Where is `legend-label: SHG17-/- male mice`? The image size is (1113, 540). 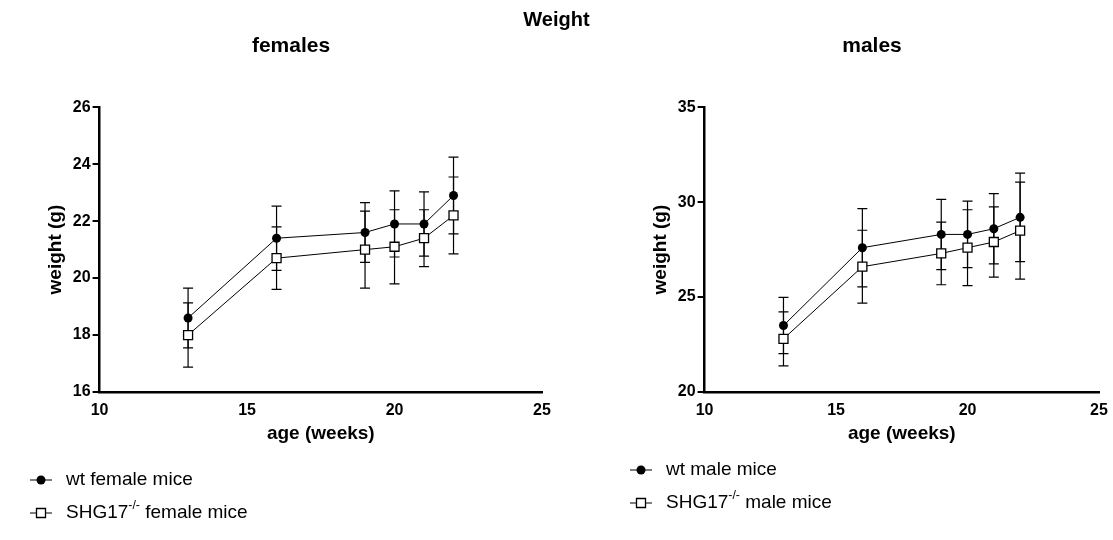 legend-label: SHG17-/- male mice is located at coordinates (749, 500).